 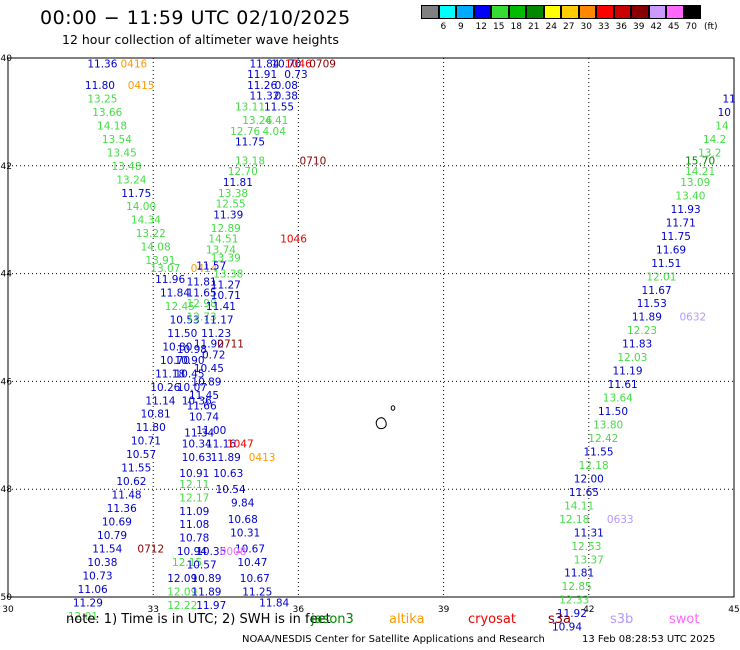 I want to click on wave-height-label: 11.57, so click(x=211, y=267).